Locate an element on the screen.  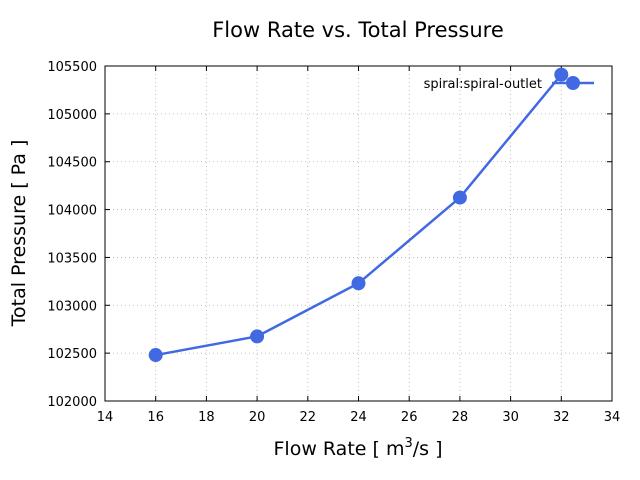
legend-label: spiral:spiral-outlet is located at coordinates (483, 84).